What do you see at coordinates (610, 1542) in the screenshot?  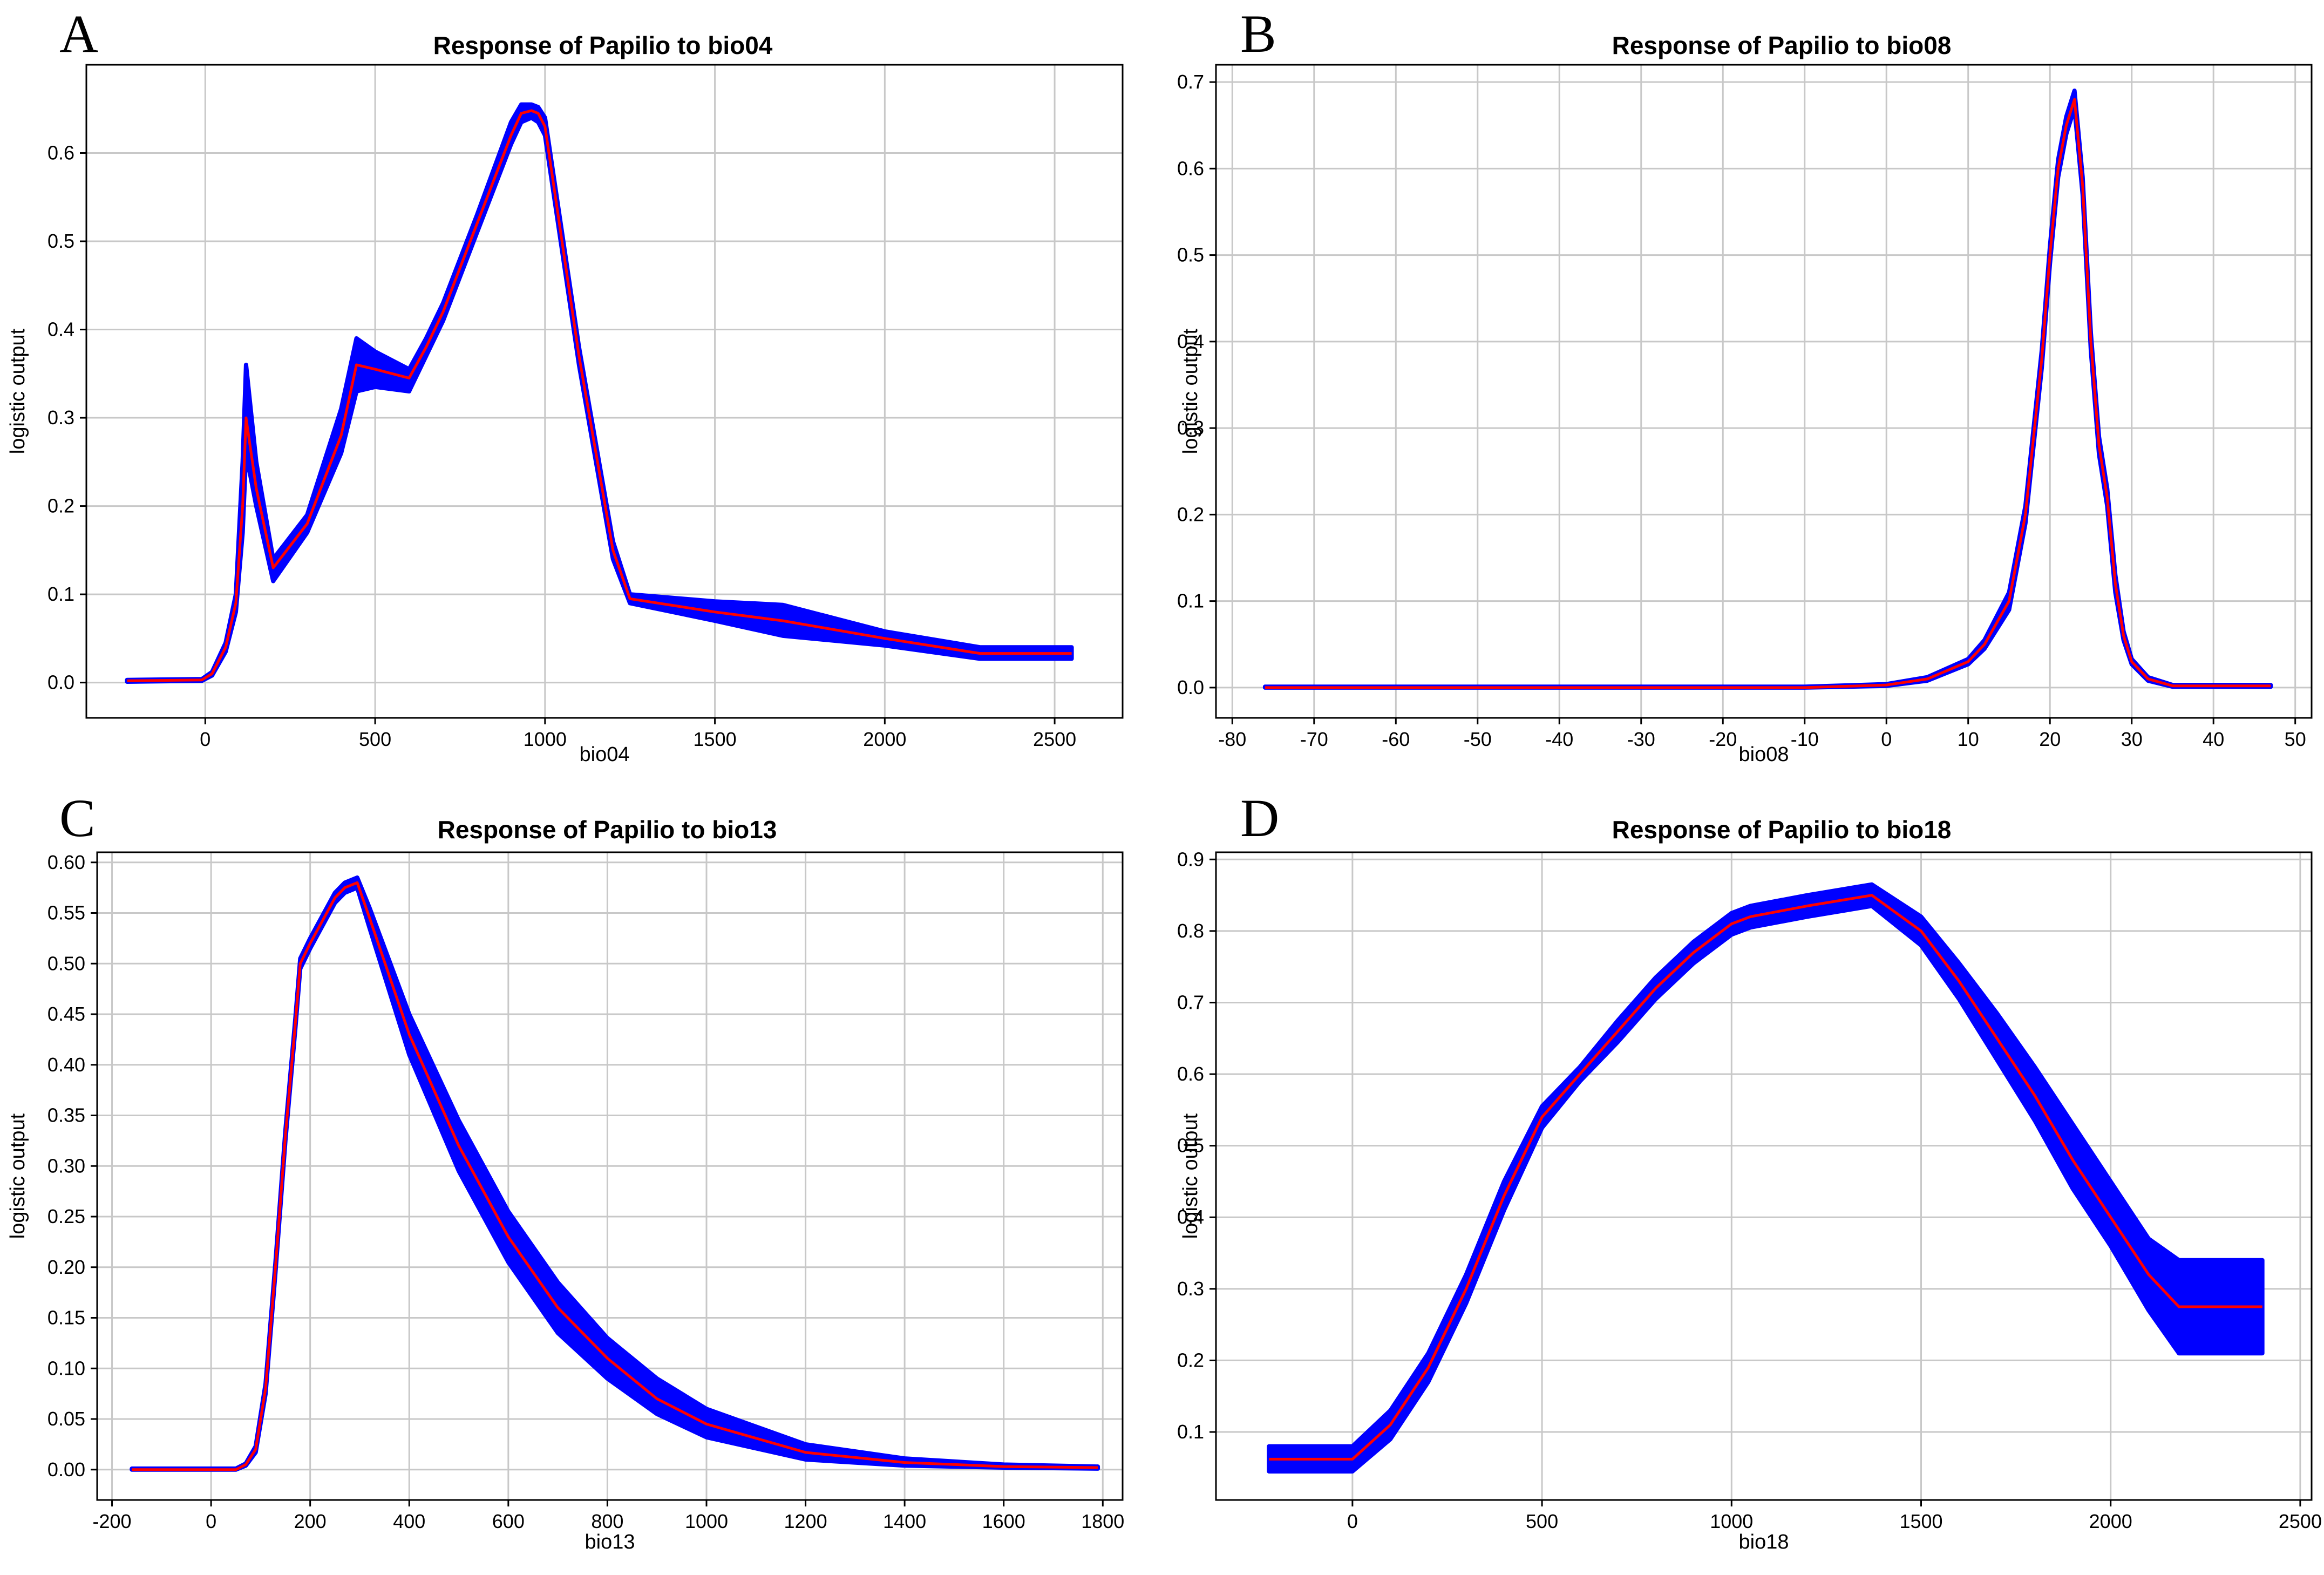 I see `x-axis-label-c: bio13` at bounding box center [610, 1542].